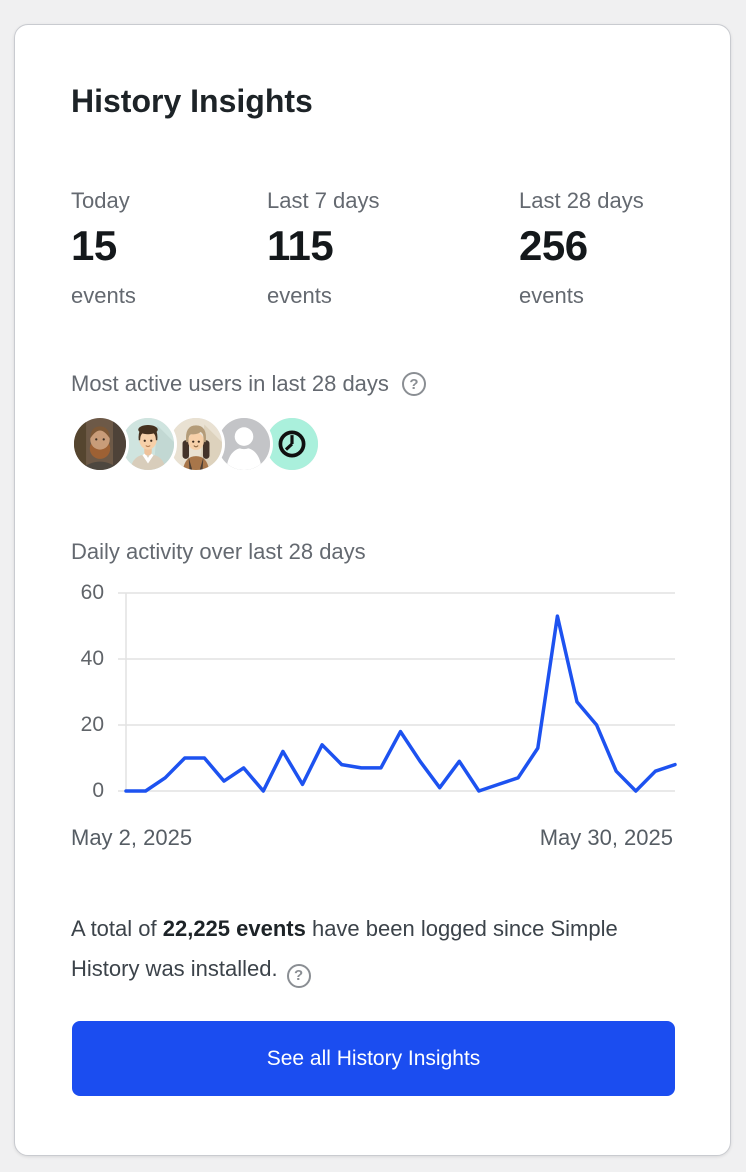 The width and height of the screenshot is (746, 1172). I want to click on stat-last-7-days: Last 7 days 115 events, so click(393, 248).